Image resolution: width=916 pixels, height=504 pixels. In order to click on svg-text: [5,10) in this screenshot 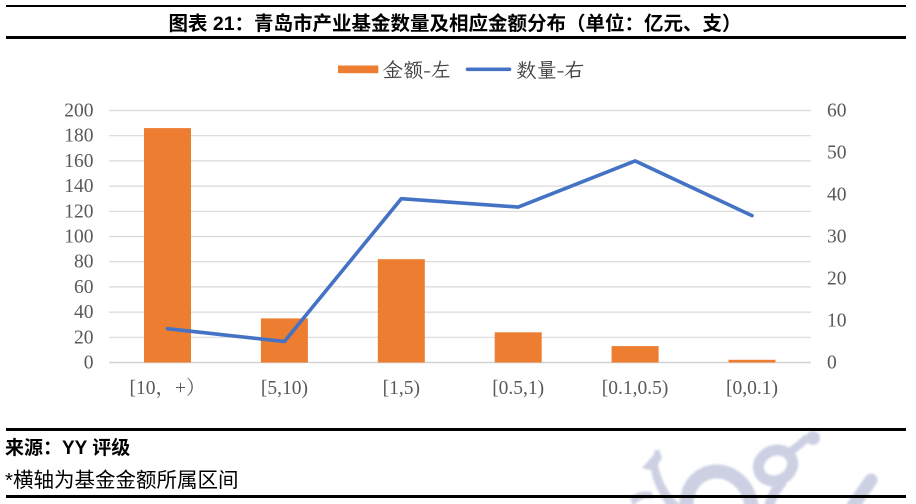, I will do `click(284, 388)`.